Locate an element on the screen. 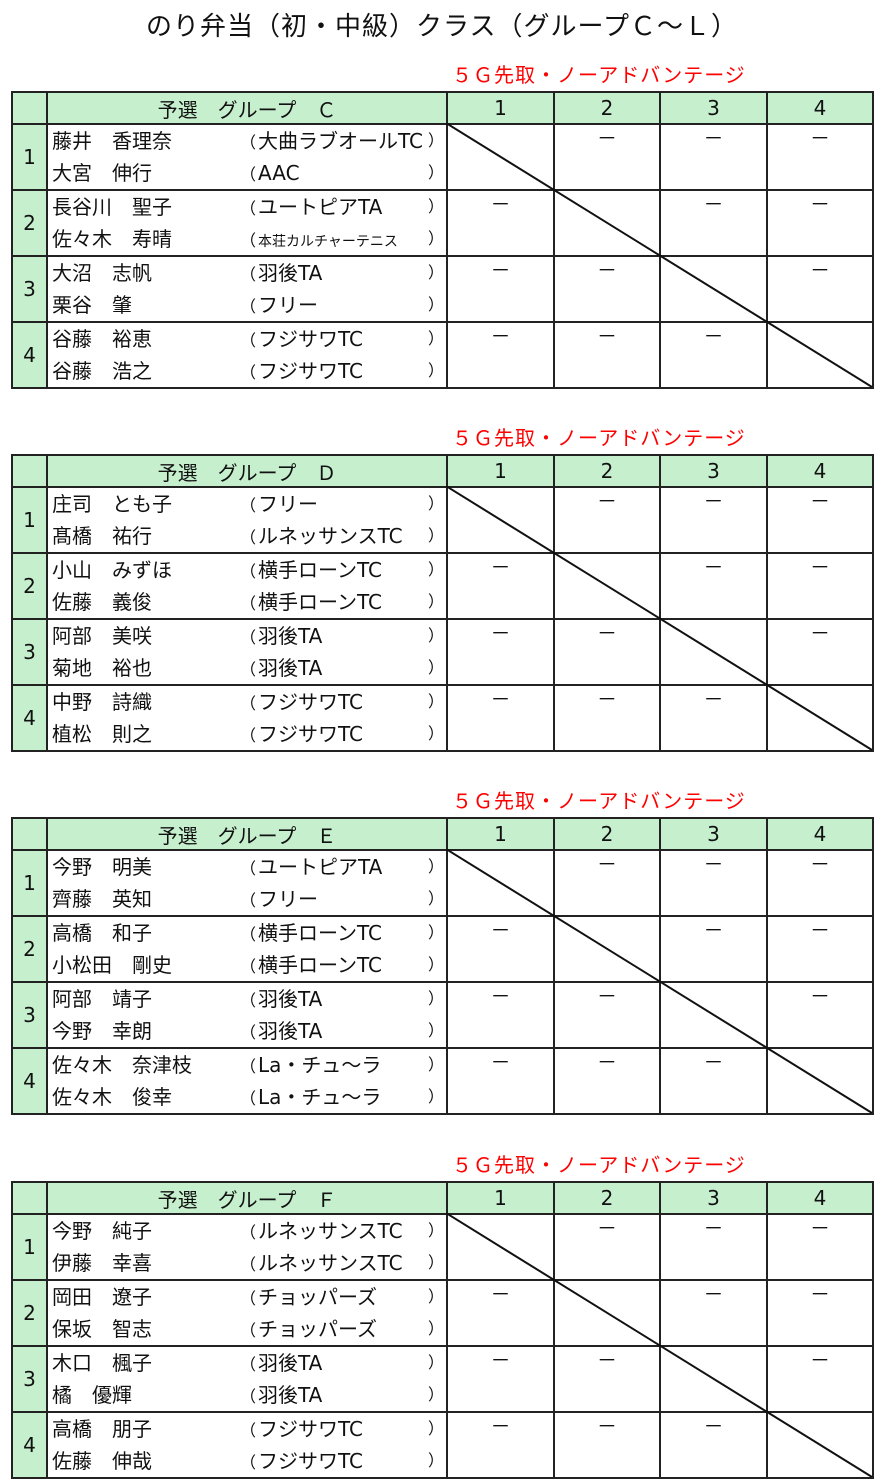  player-name: 佐藤 義俊 is located at coordinates (102, 602).